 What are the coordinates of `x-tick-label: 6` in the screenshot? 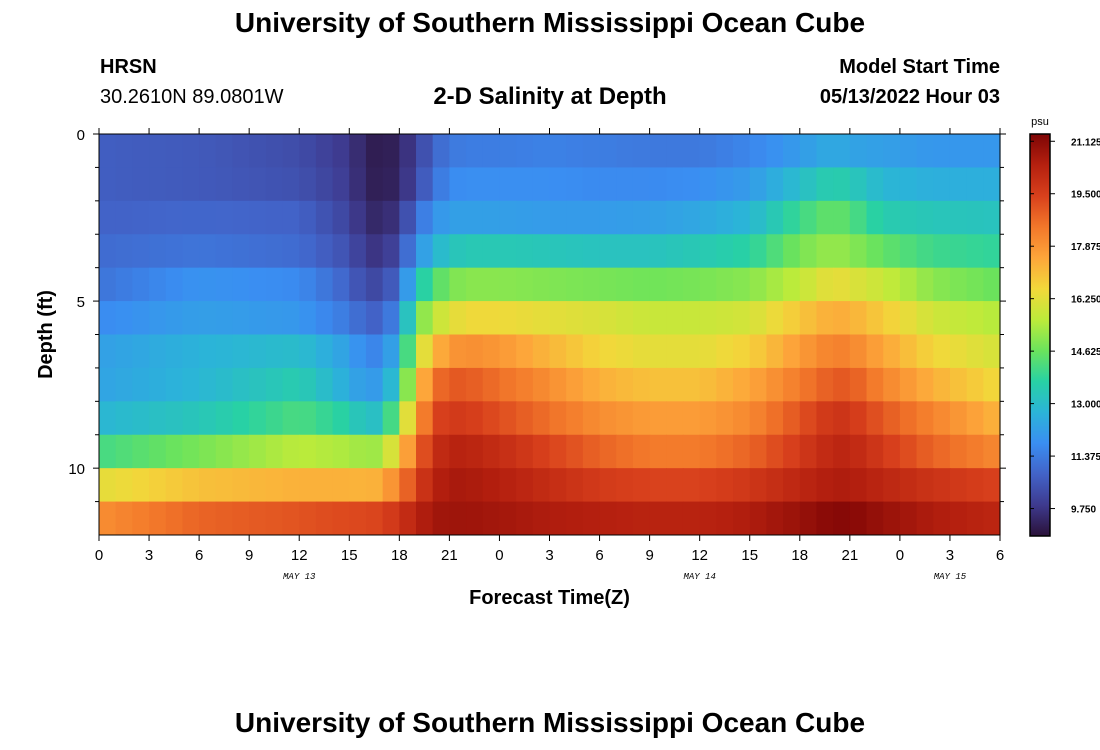 It's located at (599, 555).